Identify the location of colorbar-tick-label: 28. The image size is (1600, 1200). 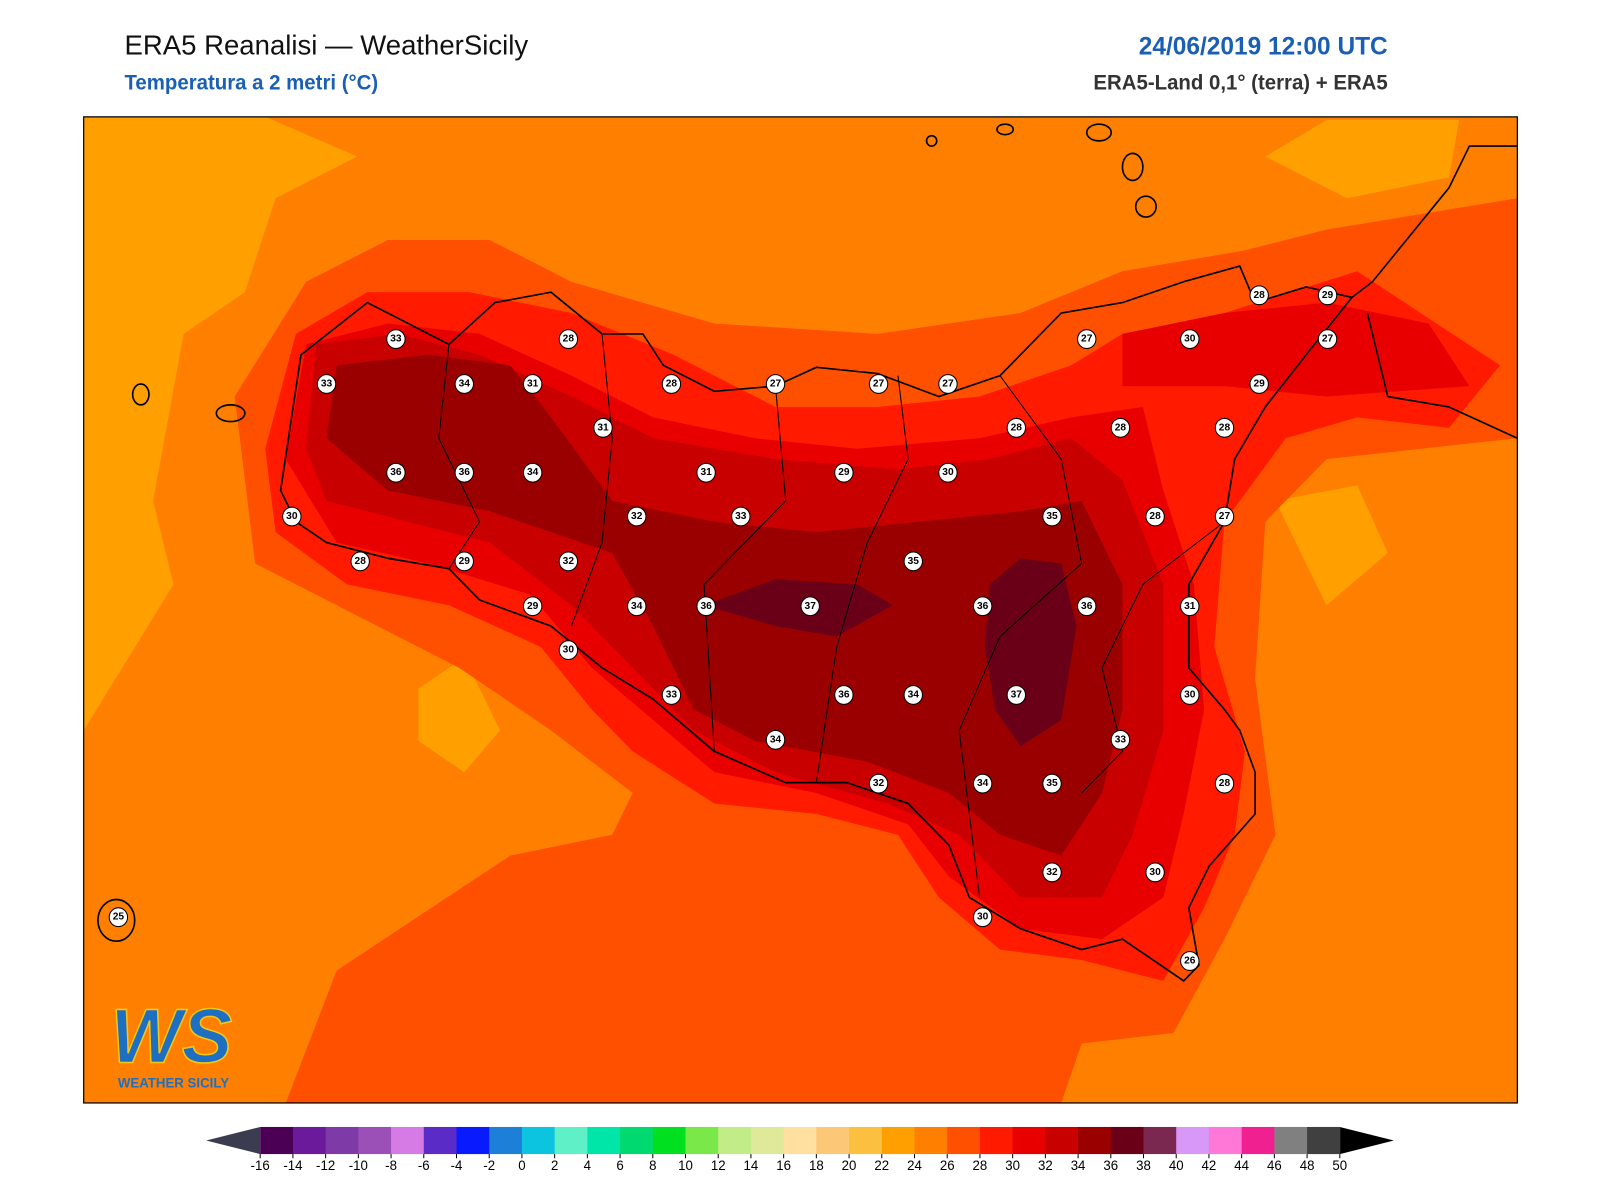
(980, 1165).